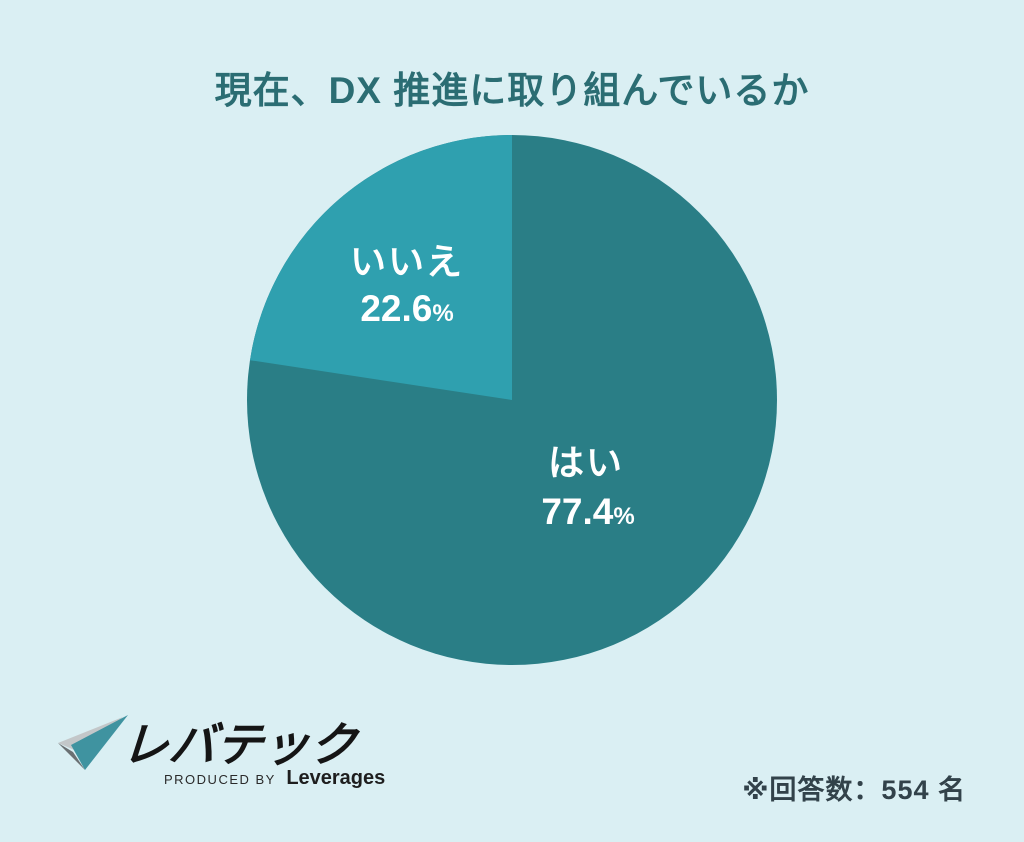 The image size is (1024, 842). I want to click on pie-slice-no, so click(381, 267).